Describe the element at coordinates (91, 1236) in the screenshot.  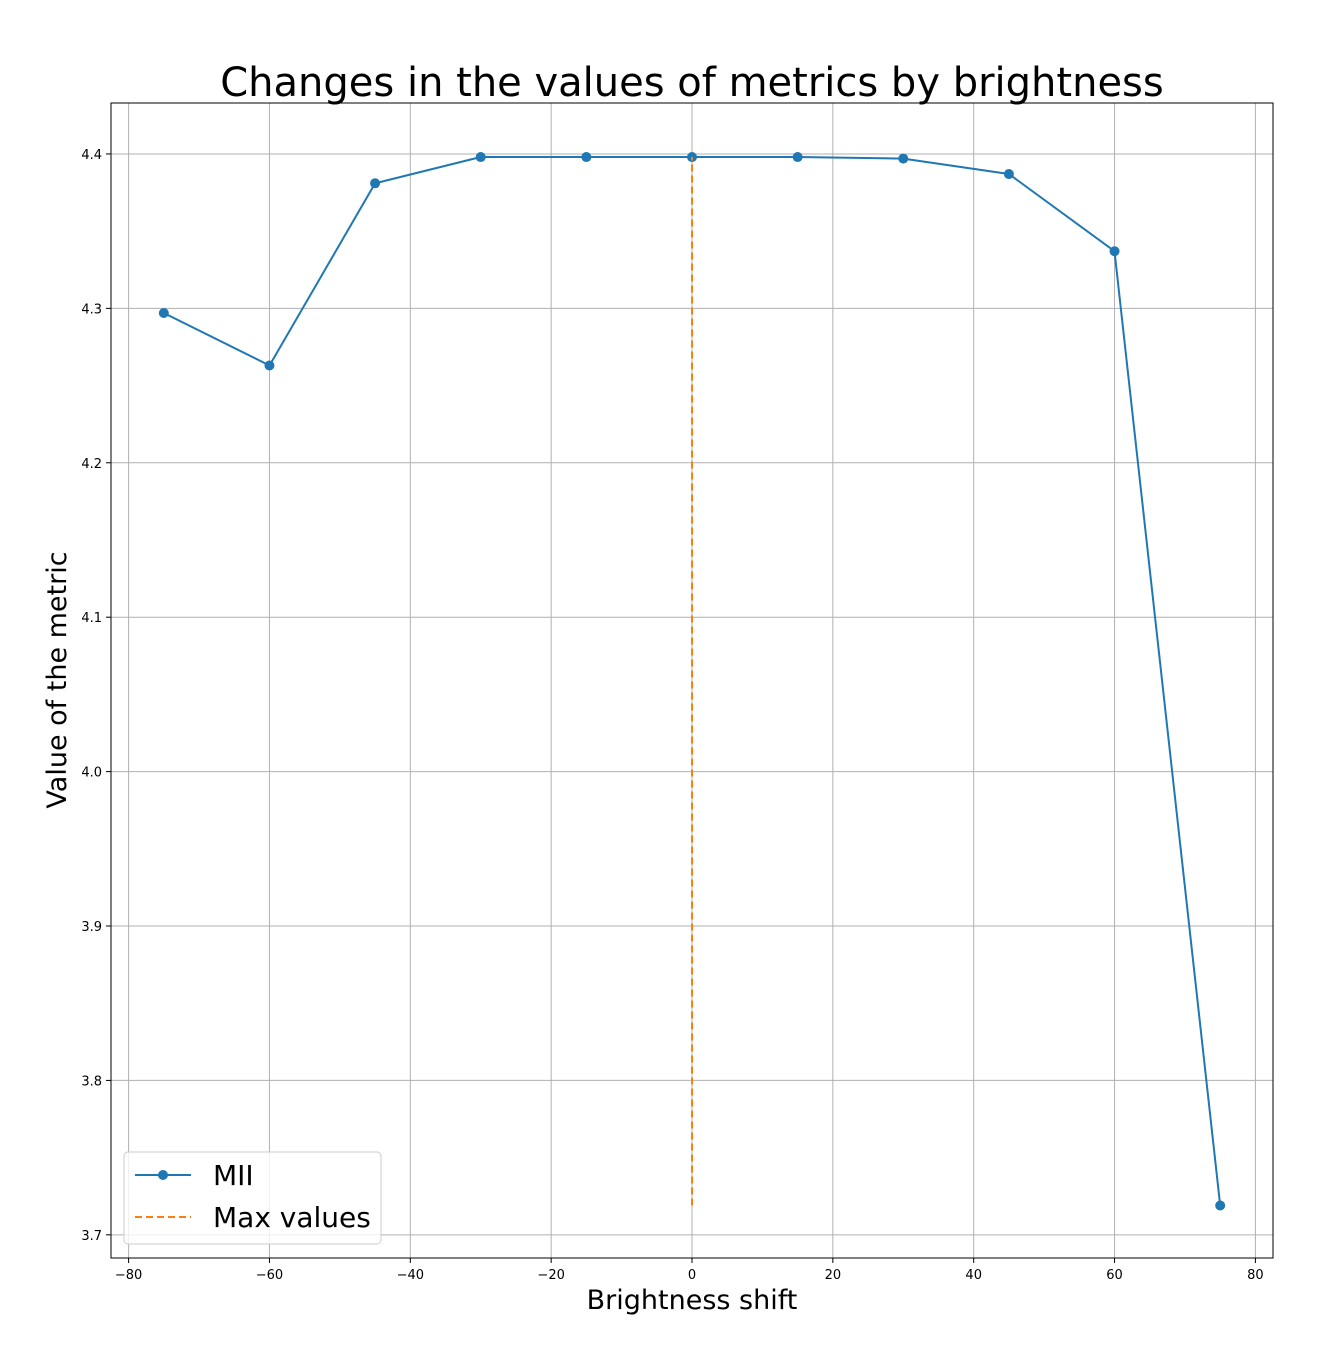
I see `y-tick-label: 3.7` at that location.